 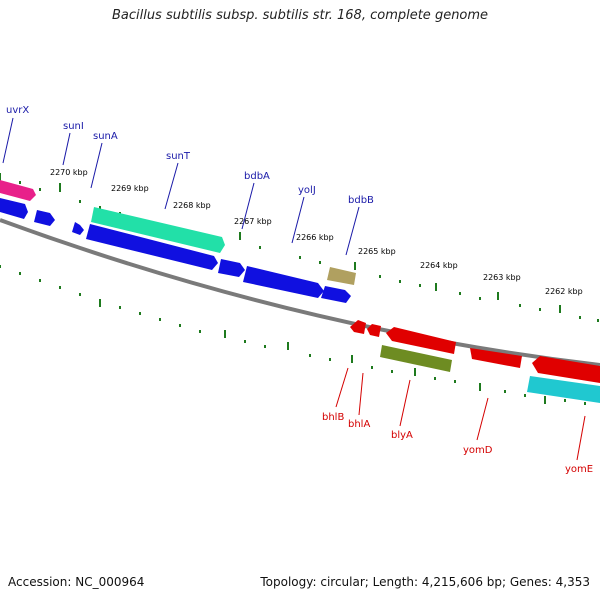 What do you see at coordinates (315, 237) in the screenshot?
I see `scale-label: 2266 kbp` at bounding box center [315, 237].